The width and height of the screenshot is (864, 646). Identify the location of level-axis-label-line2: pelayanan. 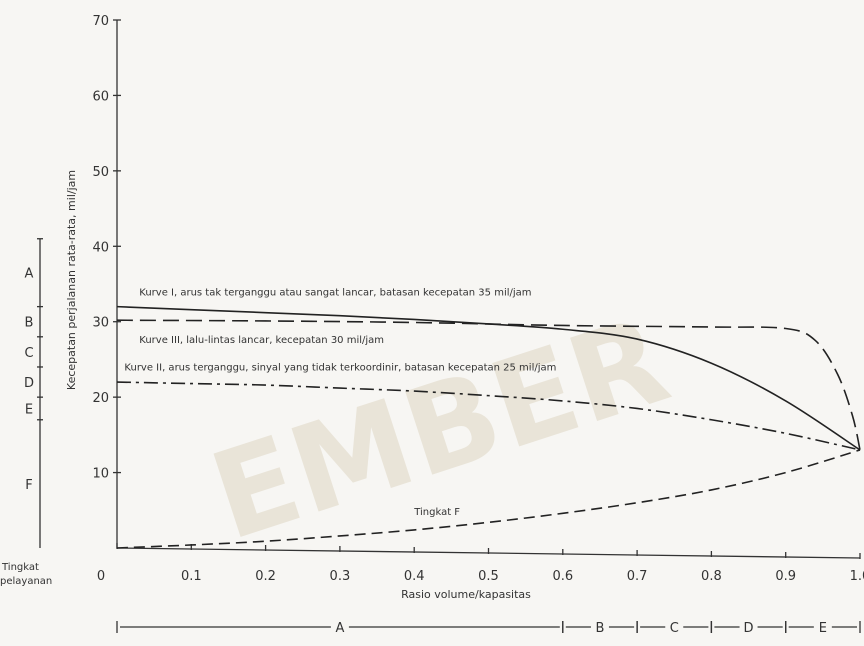
(26, 581).